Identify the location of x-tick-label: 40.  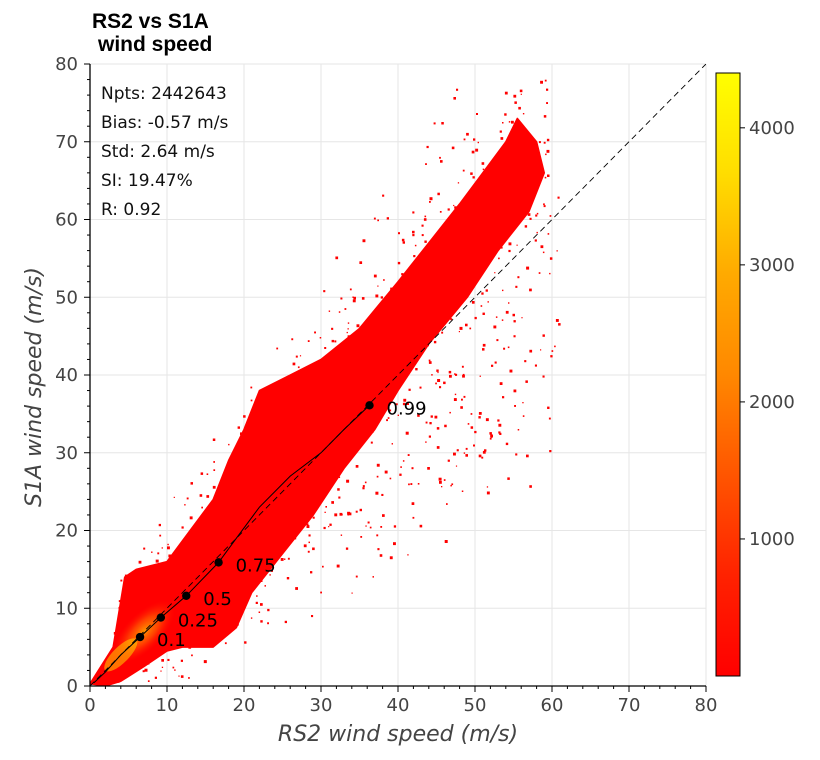
(398, 705).